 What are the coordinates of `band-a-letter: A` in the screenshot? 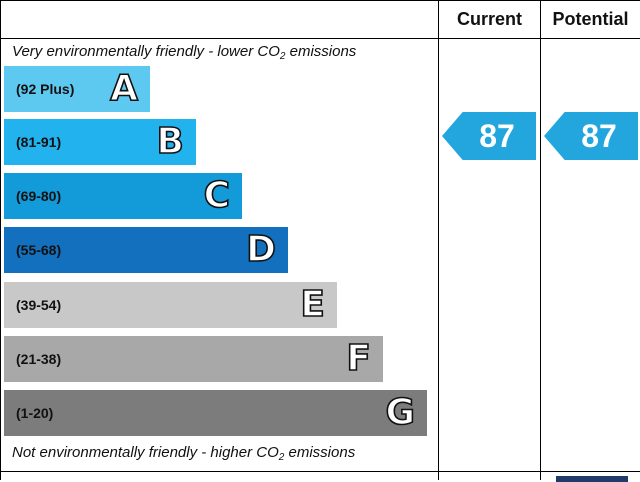 It's located at (123, 88).